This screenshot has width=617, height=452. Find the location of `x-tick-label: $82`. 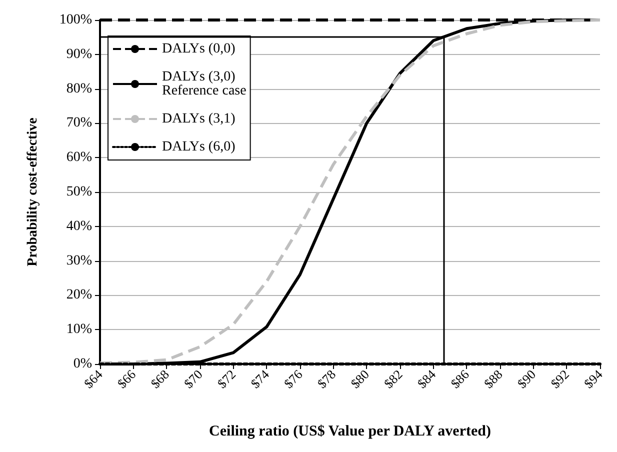

x-tick-label: $82 is located at coordinates (393, 379).